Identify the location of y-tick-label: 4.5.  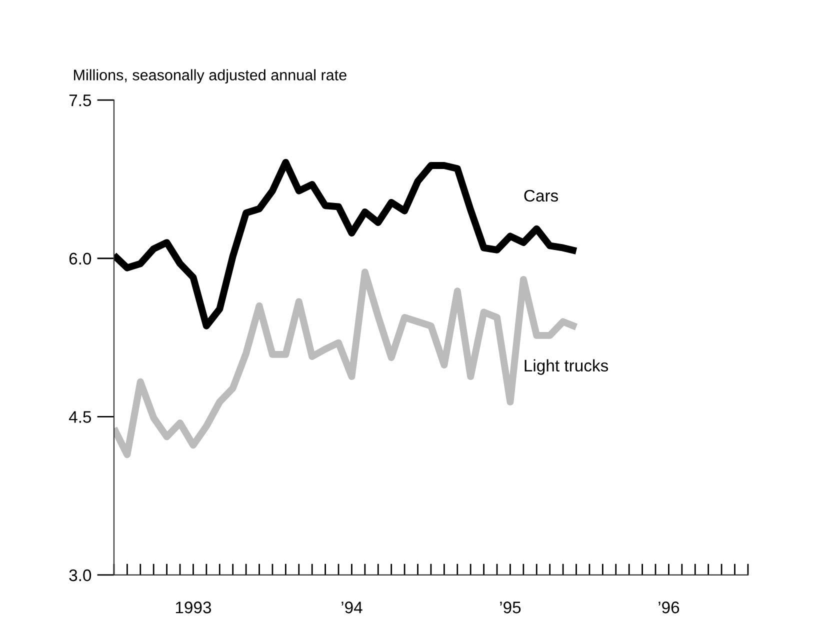
(80, 417).